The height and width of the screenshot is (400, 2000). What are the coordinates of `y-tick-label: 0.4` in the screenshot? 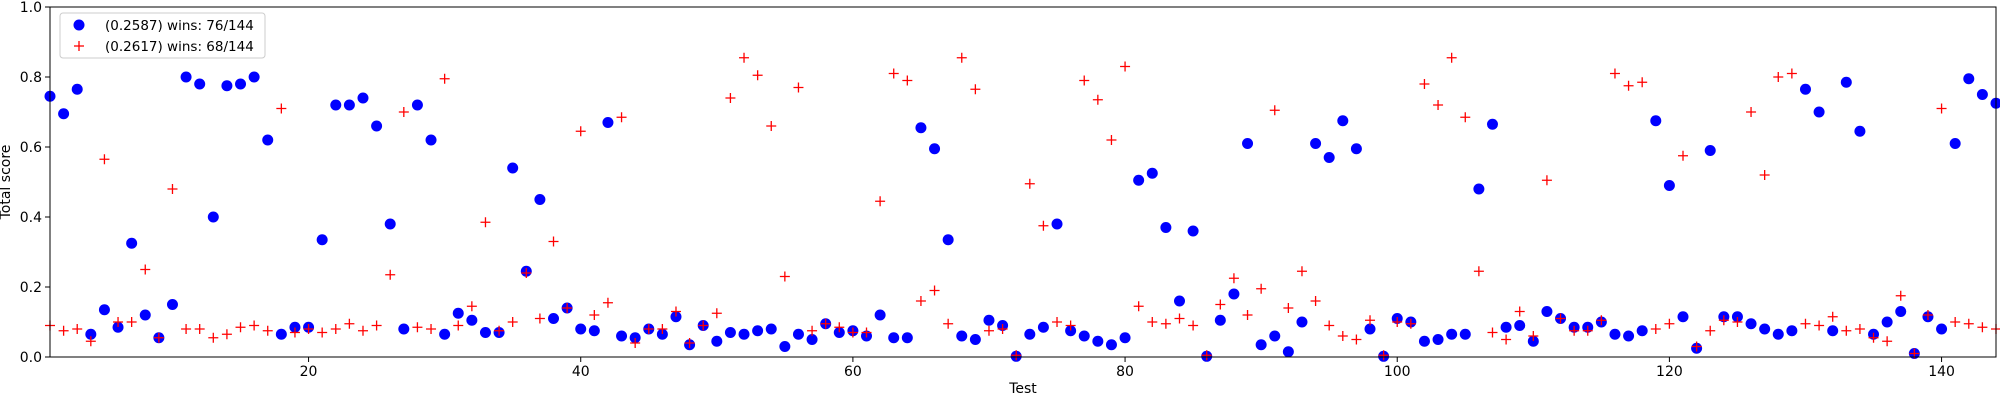 It's located at (31, 218).